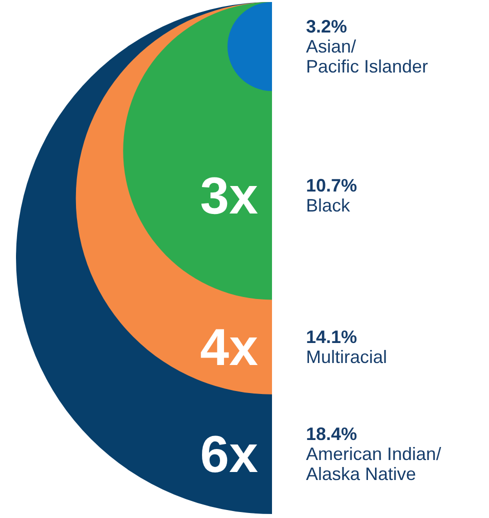 Image resolution: width=489 pixels, height=518 pixels. I want to click on data-label: 10.7%, so click(332, 185).